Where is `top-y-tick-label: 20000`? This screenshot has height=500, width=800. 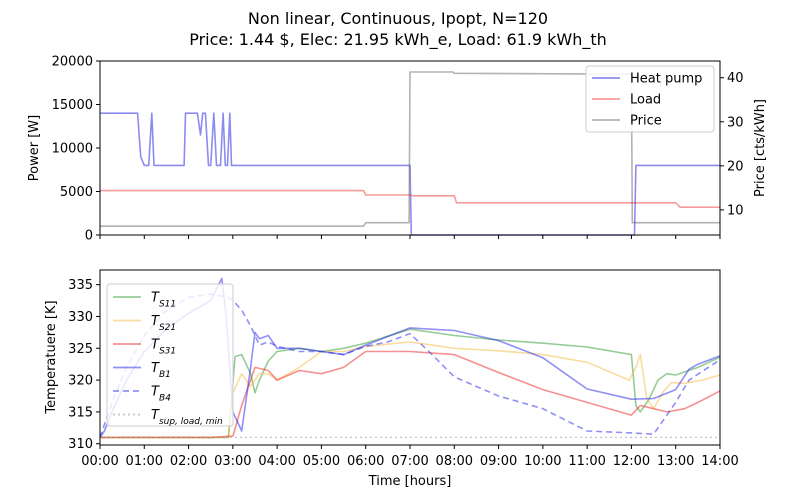
top-y-tick-label: 20000 is located at coordinates (72, 62).